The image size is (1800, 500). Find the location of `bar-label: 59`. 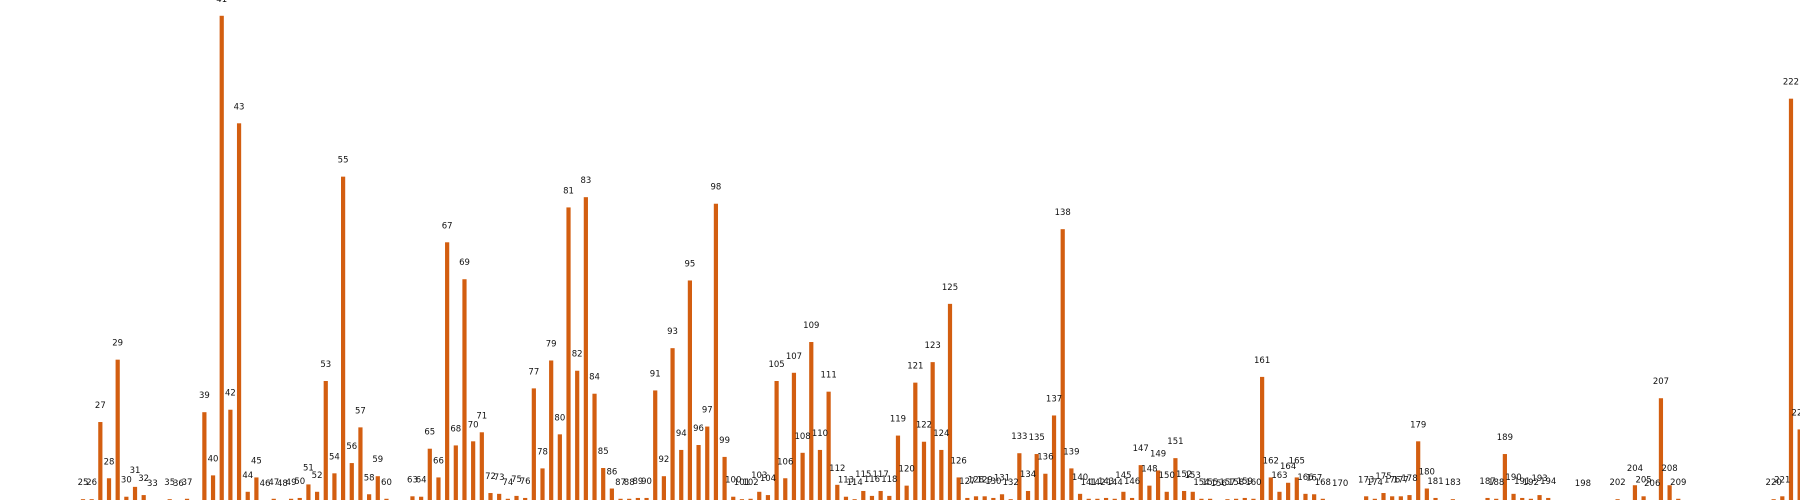

bar-label: 59 is located at coordinates (377, 460).